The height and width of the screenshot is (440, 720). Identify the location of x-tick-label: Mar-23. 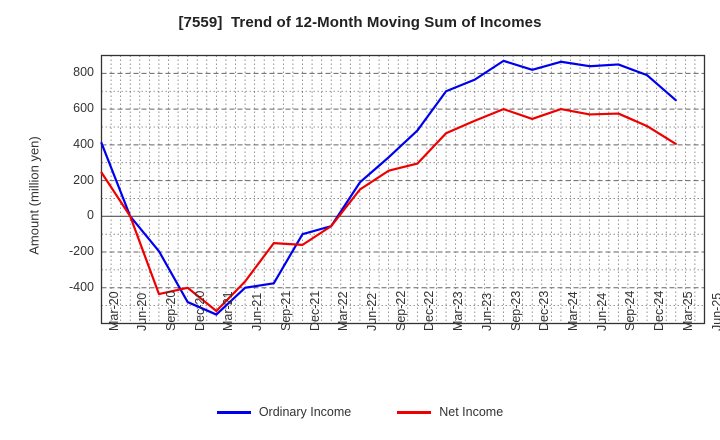
(458, 311).